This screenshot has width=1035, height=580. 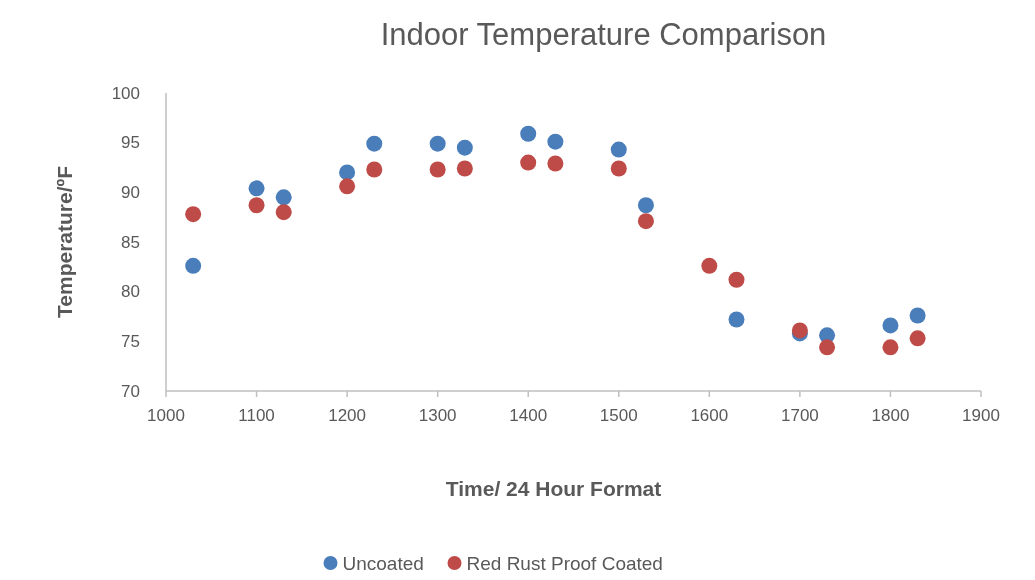 I want to click on y-tick-label: 80, so click(x=130, y=292).